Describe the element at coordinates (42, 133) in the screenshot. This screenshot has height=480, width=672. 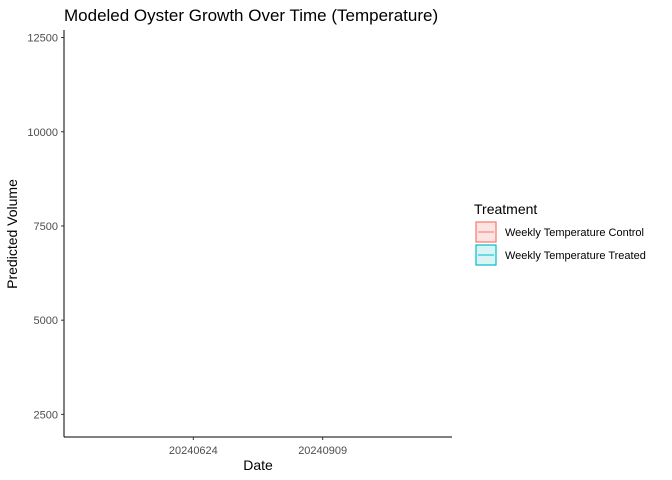
I see `y-tick-label: 10000` at that location.